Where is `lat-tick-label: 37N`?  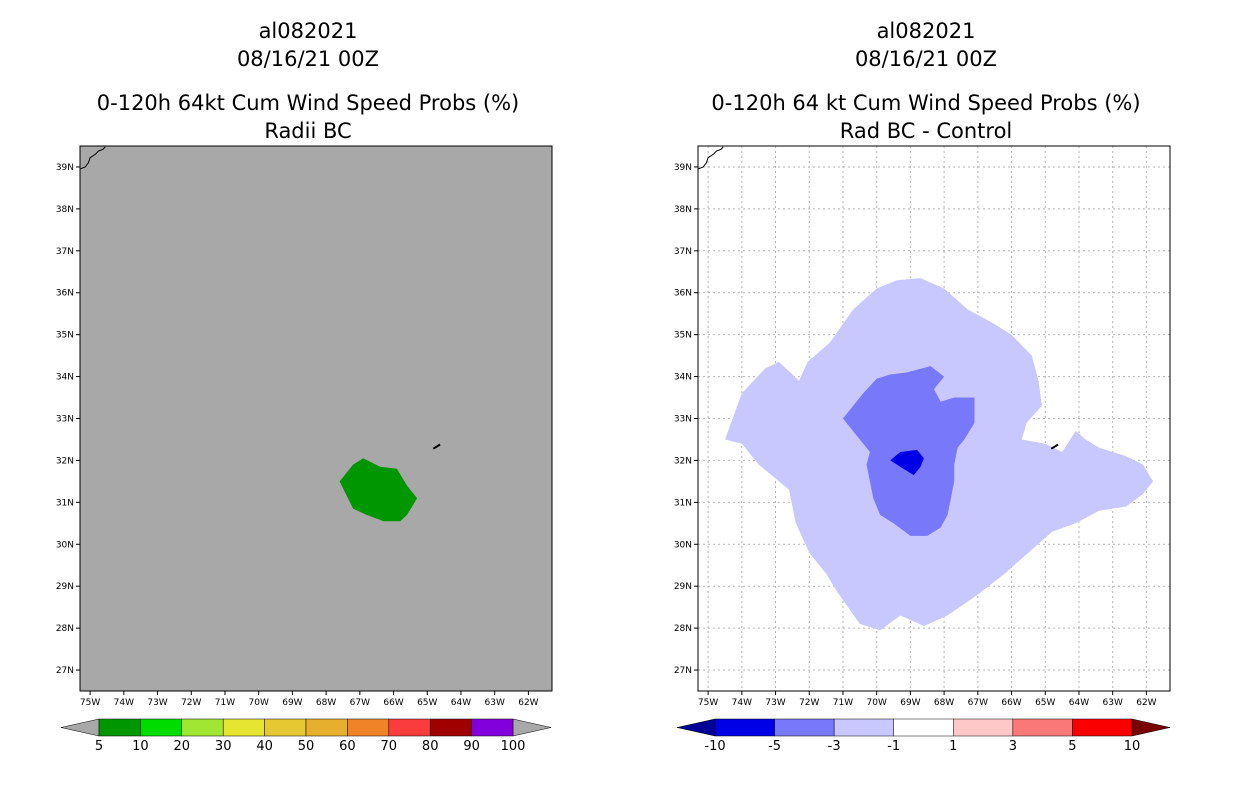
lat-tick-label: 37N is located at coordinates (65, 252).